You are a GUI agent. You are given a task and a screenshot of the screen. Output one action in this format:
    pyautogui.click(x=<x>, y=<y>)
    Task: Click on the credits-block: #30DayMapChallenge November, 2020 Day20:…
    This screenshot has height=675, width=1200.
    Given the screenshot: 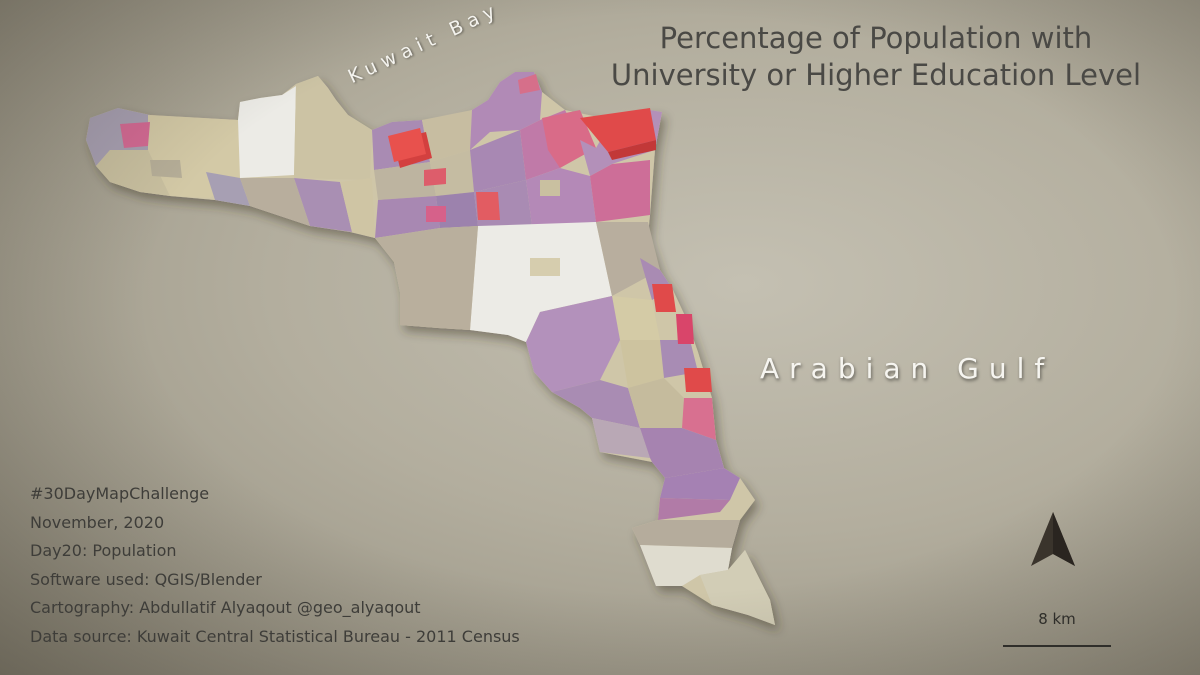 What is the action you would take?
    pyautogui.click(x=275, y=565)
    